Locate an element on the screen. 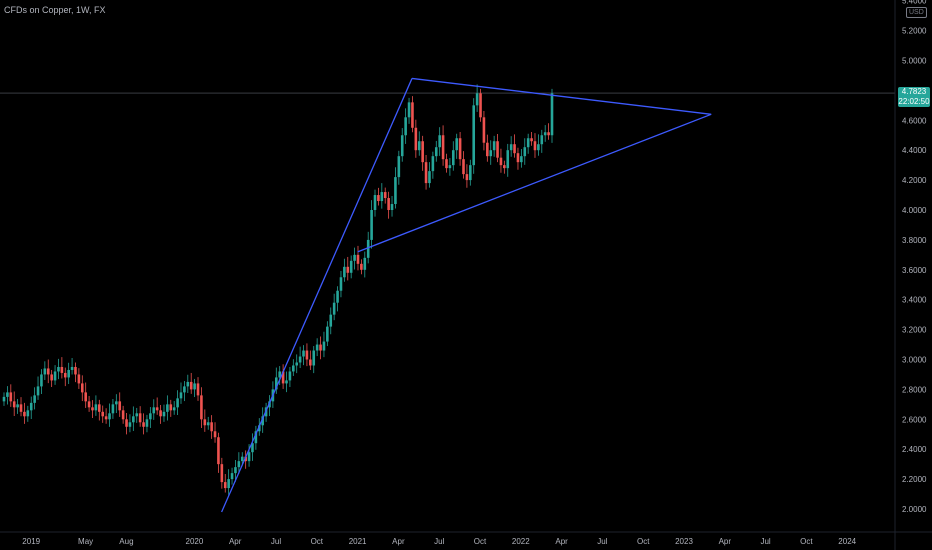 This screenshot has width=932, height=550. price-tick-label: 2.6000 is located at coordinates (914, 419).